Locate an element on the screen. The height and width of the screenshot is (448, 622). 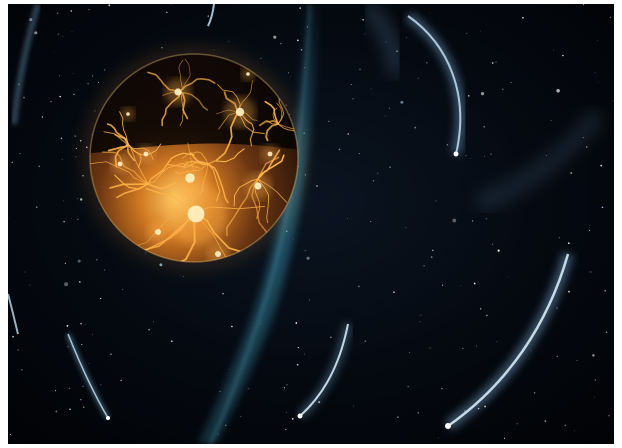
lava-glows is located at coordinates (195, 164).